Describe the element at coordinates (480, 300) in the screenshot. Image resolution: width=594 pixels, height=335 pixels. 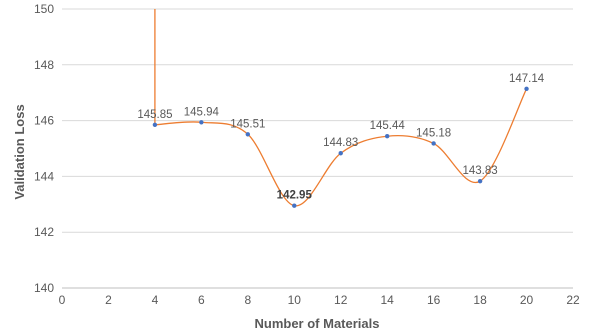
I see `x-tick-label: 18` at that location.